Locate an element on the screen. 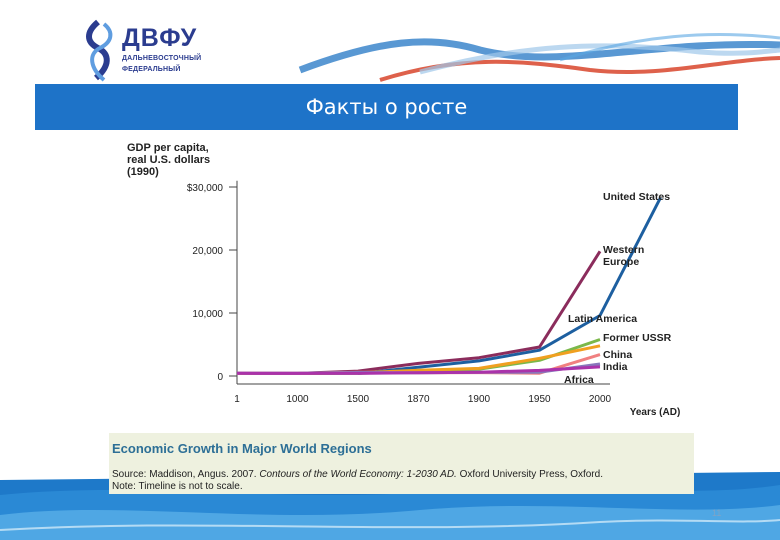 This screenshot has width=780, height=540. series-label: China is located at coordinates (617, 355).